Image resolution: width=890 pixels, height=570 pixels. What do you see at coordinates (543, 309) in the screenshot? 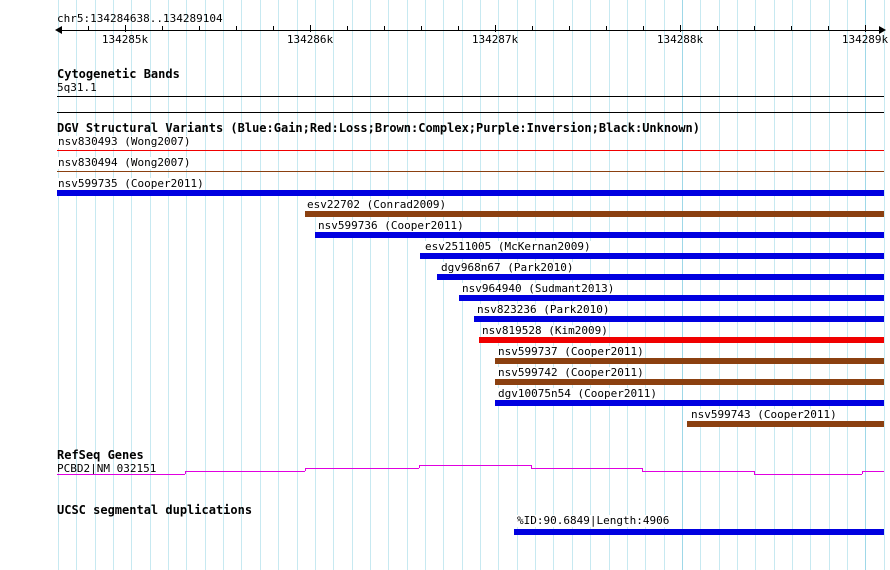
I see `dgv-track-label: nsv823236 (Park2010)` at bounding box center [543, 309].